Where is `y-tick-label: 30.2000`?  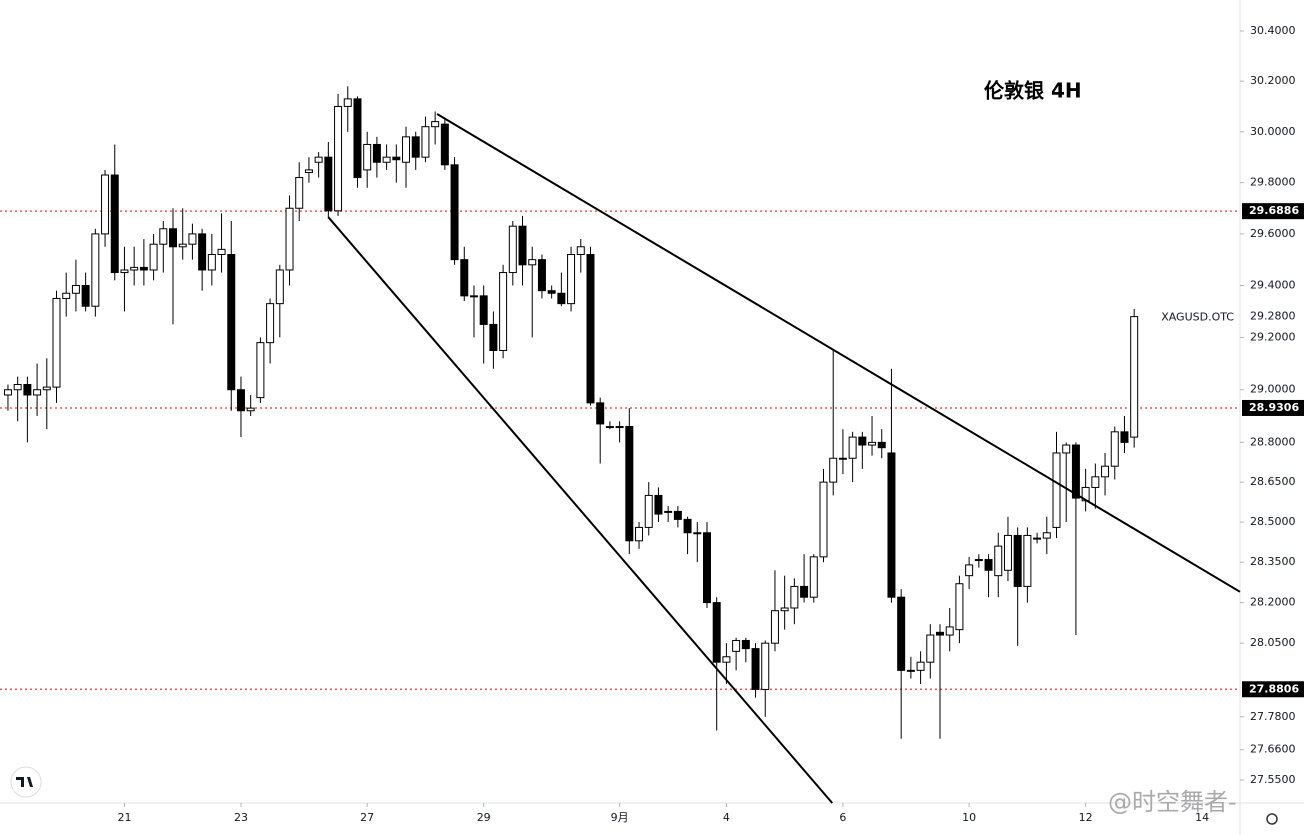 y-tick-label: 30.2000 is located at coordinates (1273, 80).